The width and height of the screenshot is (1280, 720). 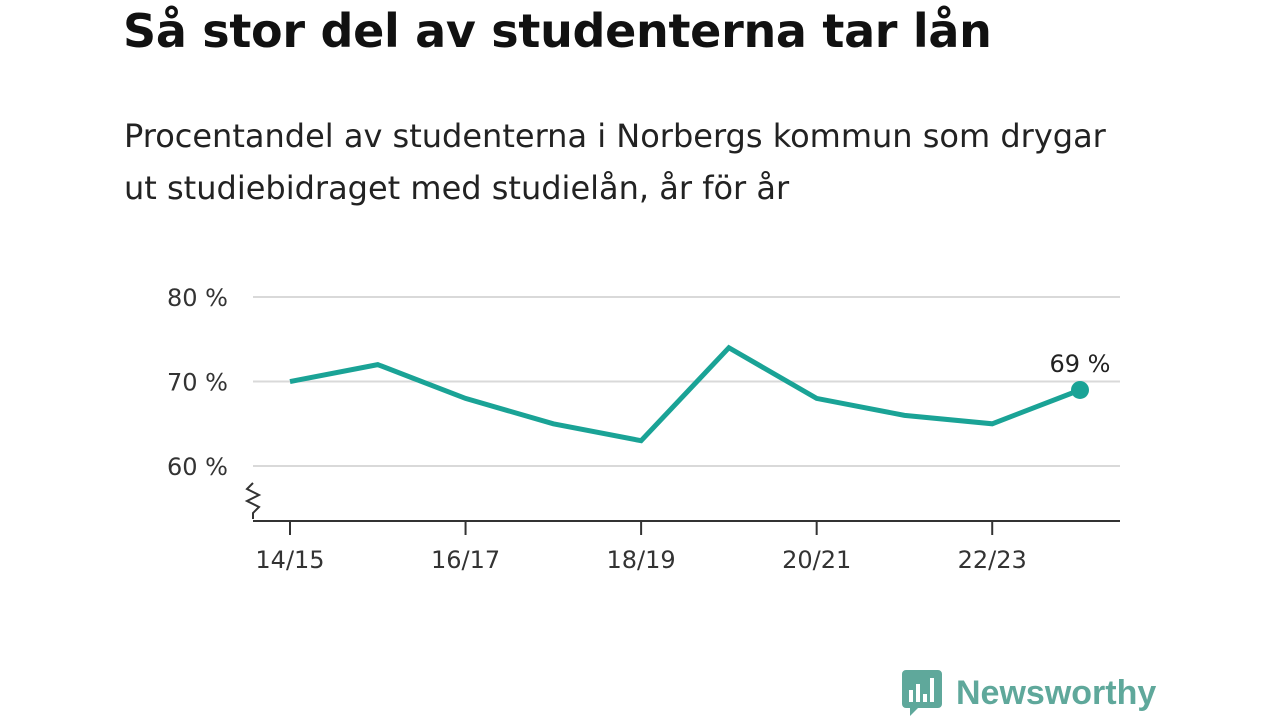 What do you see at coordinates (816, 560) in the screenshot?
I see `x-tick-label: 20/21` at bounding box center [816, 560].